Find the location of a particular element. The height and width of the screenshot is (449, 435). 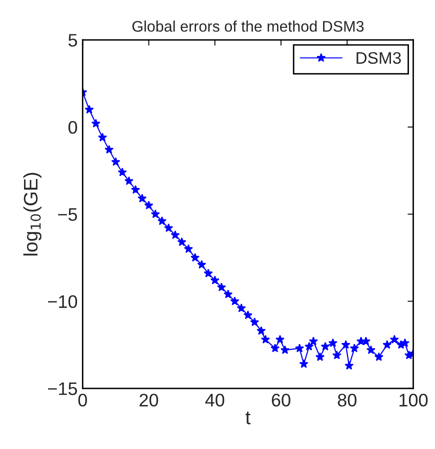

legend-label: DSM3 is located at coordinates (378, 58).